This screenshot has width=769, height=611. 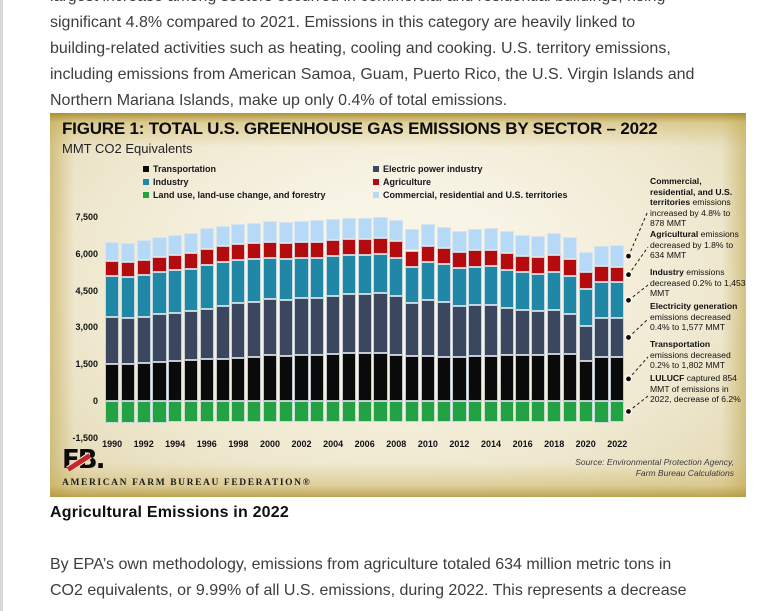 What do you see at coordinates (143, 444) in the screenshot?
I see `x-axis-tick-label: 1992` at bounding box center [143, 444].